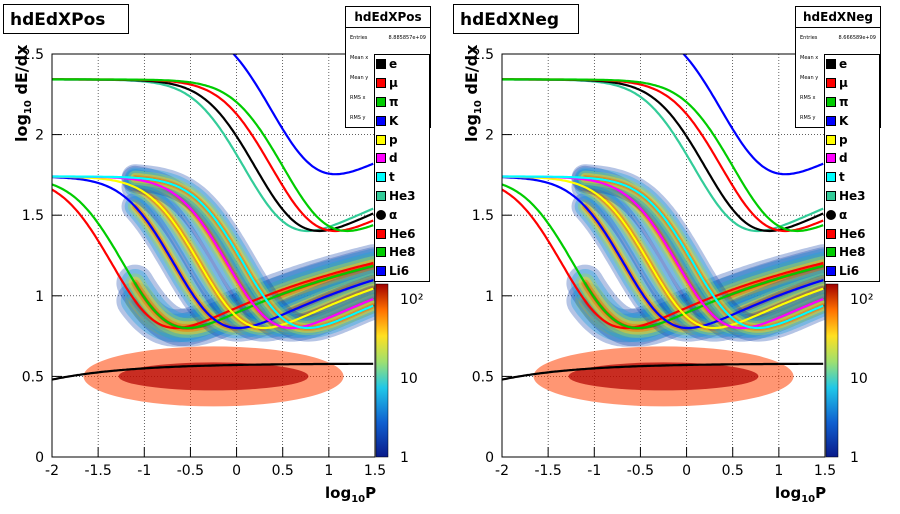 The width and height of the screenshot is (900, 514). What do you see at coordinates (402, 177) in the screenshot?
I see `legend-item: t` at bounding box center [402, 177].